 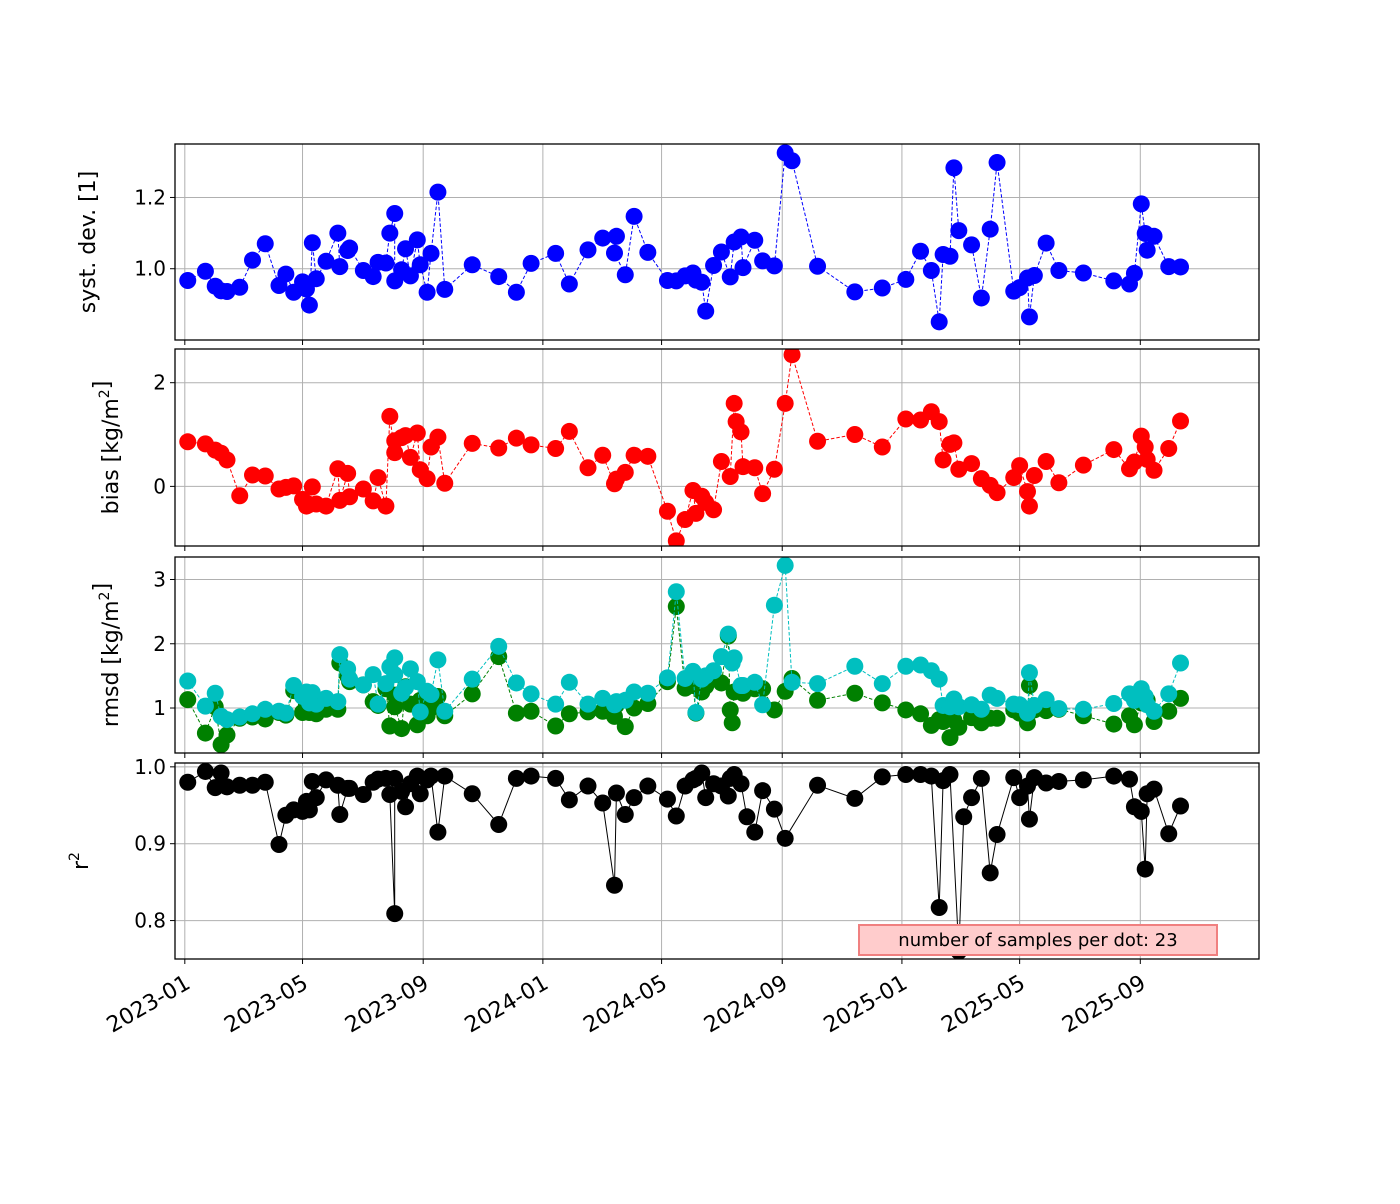 What do you see at coordinates (1104, 1005) in the screenshot?
I see `x-tick-label: 2025-09` at bounding box center [1104, 1005].